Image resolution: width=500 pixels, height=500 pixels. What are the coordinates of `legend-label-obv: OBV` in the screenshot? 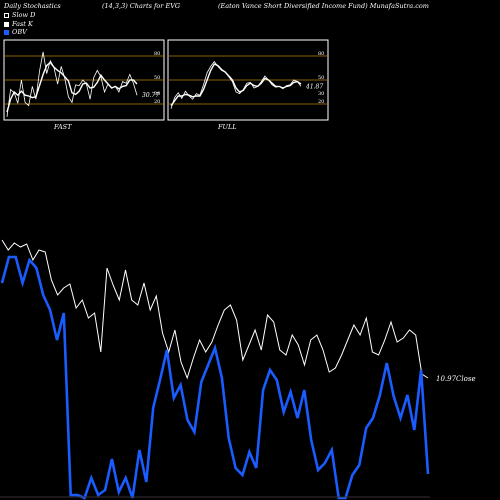 It's located at (19, 32).